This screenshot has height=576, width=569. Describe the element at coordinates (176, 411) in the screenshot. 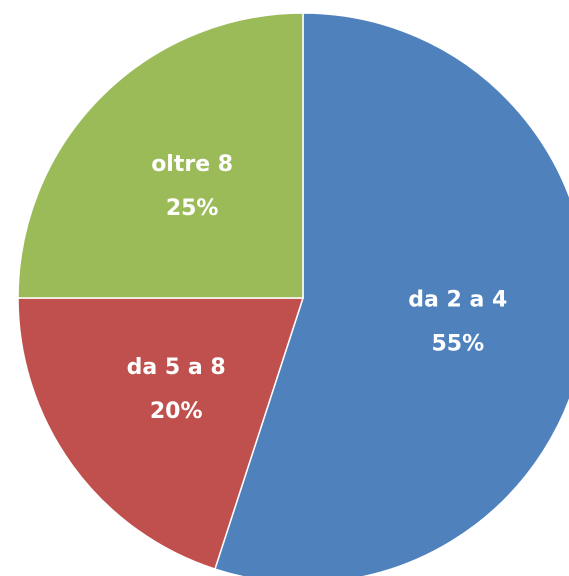

I see `slice-value-label: 20%` at that location.